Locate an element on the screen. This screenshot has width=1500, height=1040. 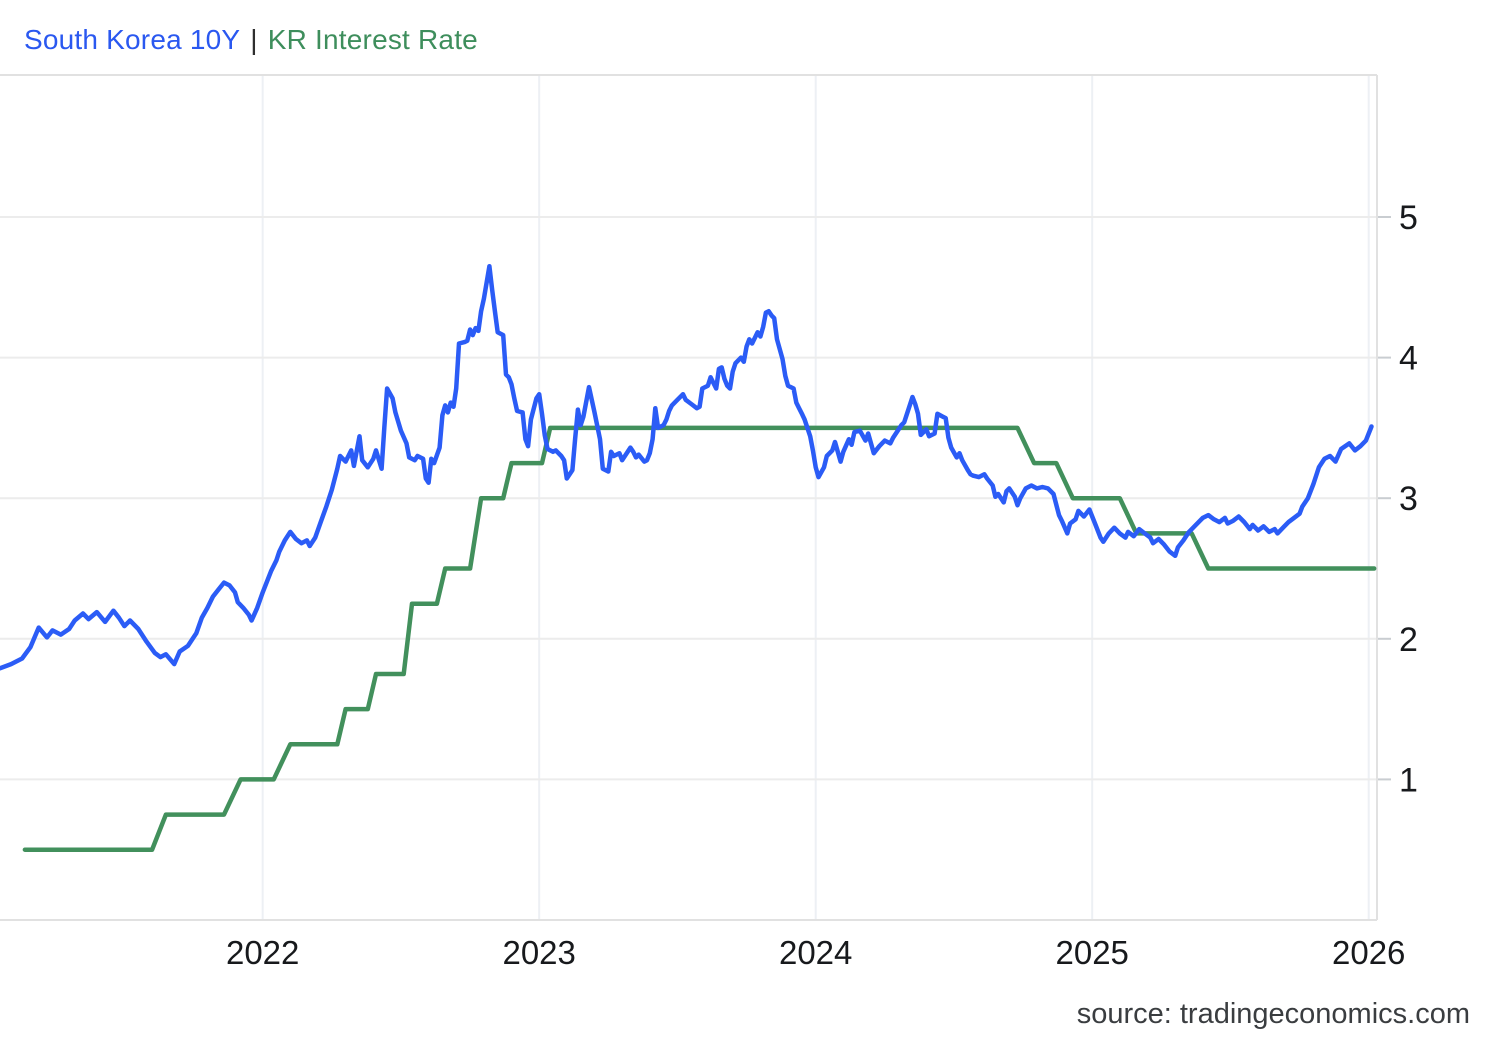
x-axis-label: 2025 is located at coordinates (1091, 952).